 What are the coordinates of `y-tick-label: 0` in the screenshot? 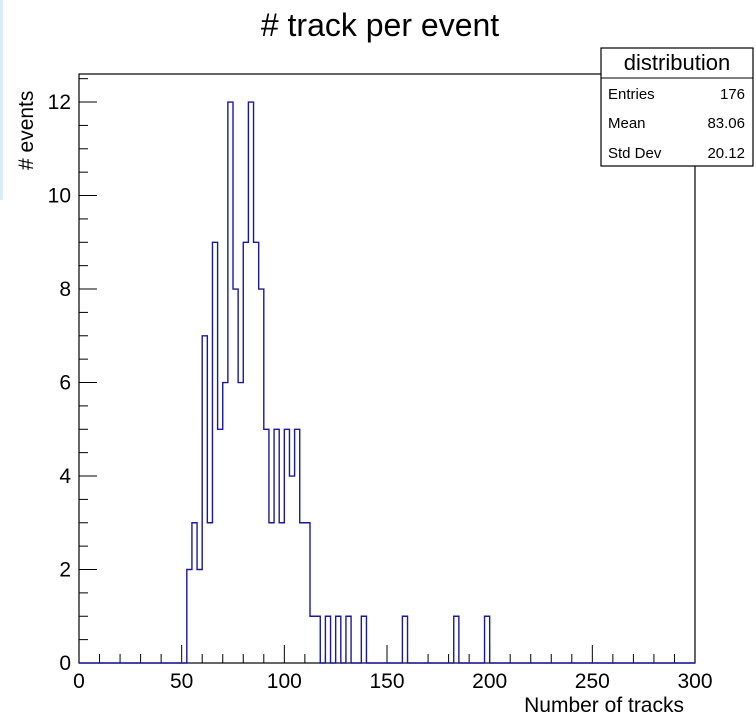 It's located at (65, 663).